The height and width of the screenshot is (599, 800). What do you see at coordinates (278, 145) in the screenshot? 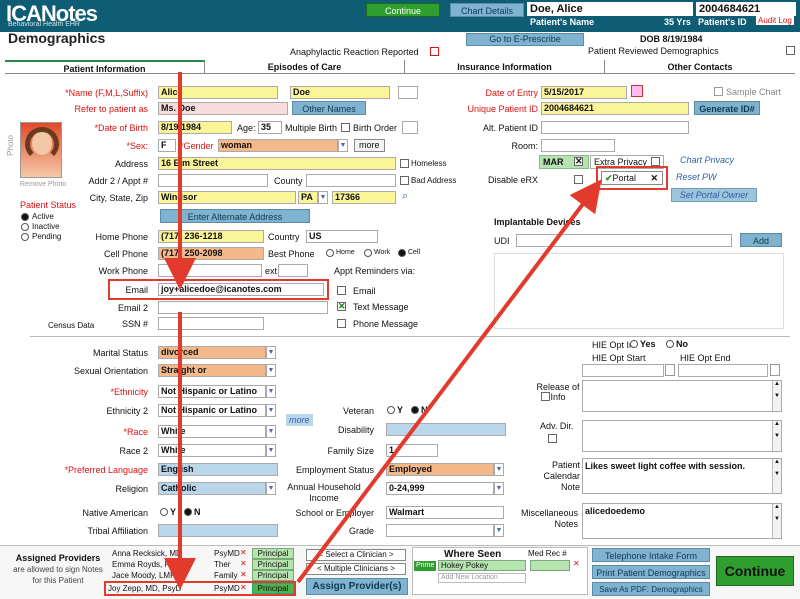
I see `gender-input: woman` at bounding box center [278, 145].